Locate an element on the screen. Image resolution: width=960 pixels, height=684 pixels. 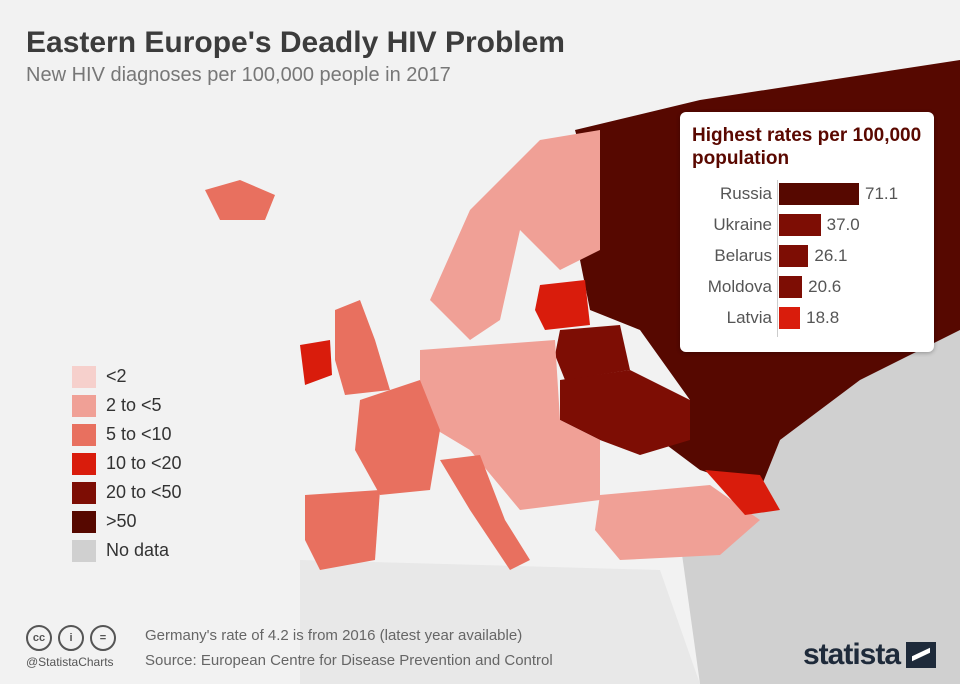
bar-row: Ukraine 37.0 is located at coordinates (770, 225).